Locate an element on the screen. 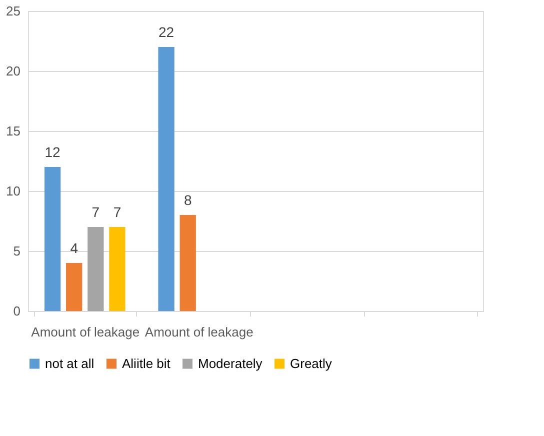 Image resolution: width=544 pixels, height=436 pixels. legend-label: Aliitle bit is located at coordinates (146, 363).